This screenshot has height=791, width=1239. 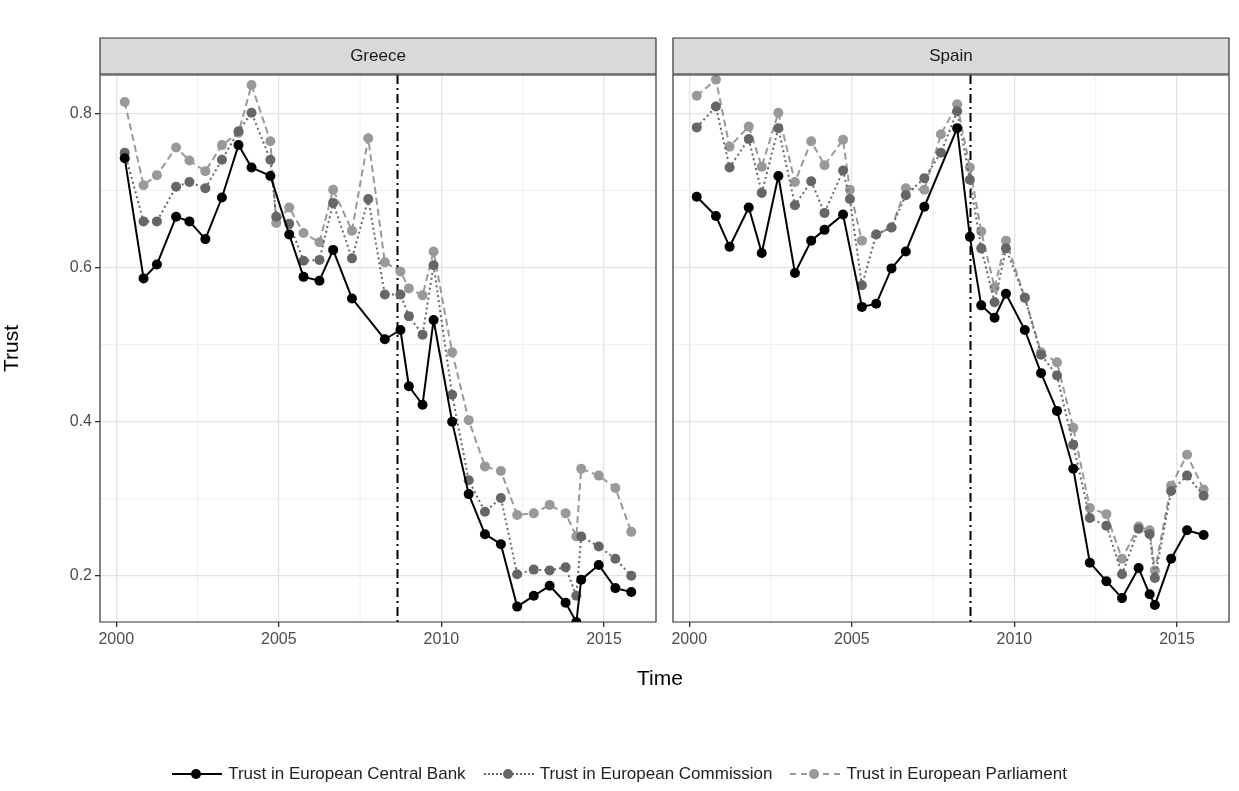 What do you see at coordinates (81, 267) in the screenshot?
I see `y-tick-label: 0.6` at bounding box center [81, 267].